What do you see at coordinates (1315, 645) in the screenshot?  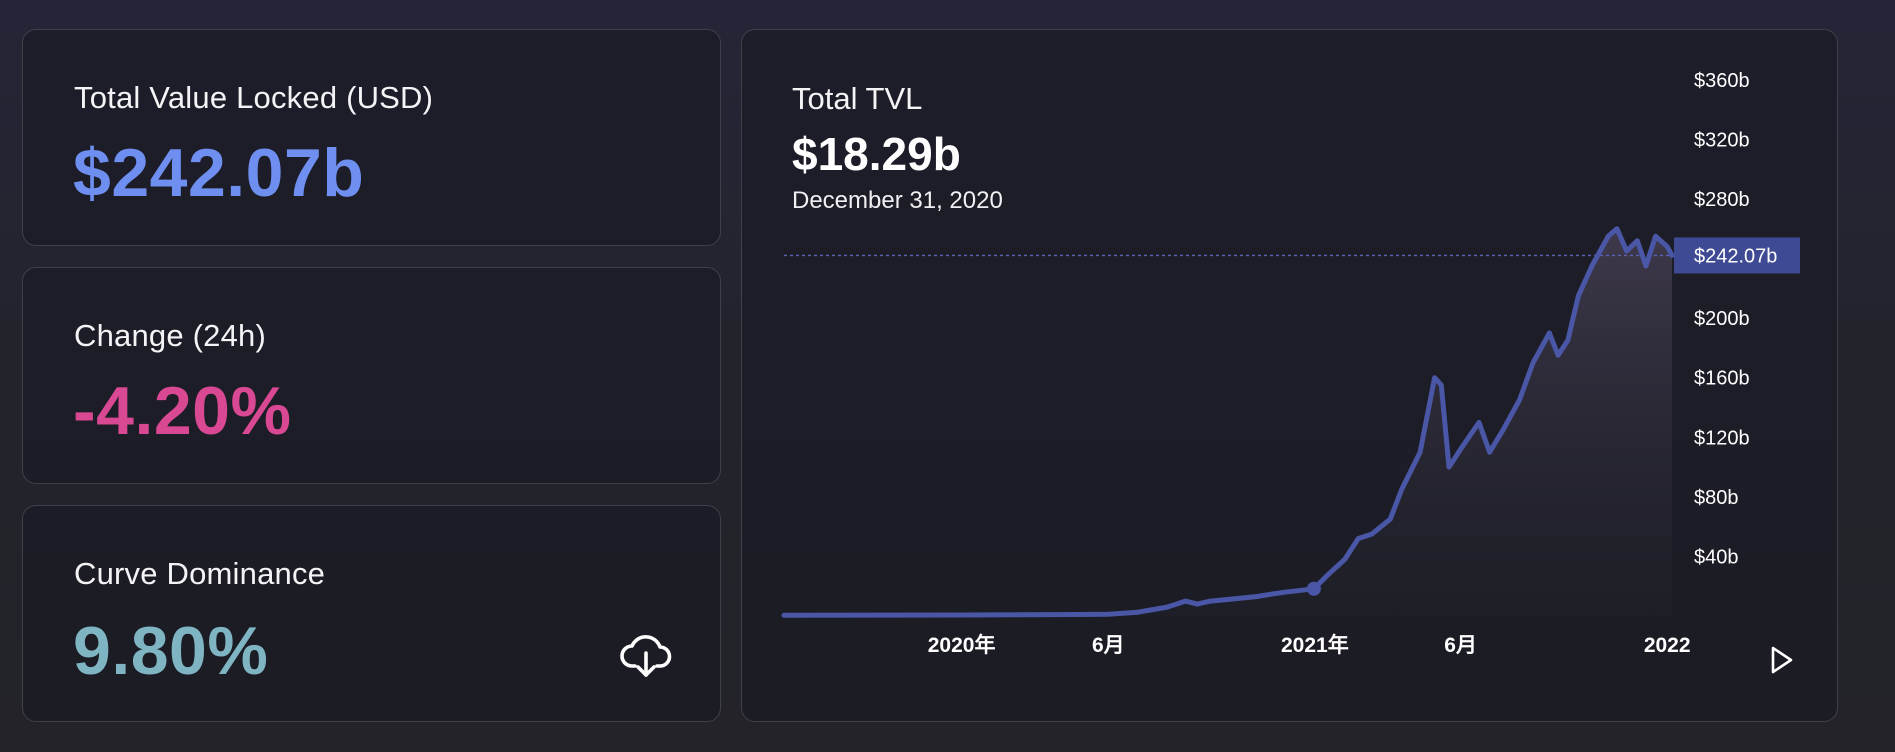 I see `x-tick-label: 2021年` at bounding box center [1315, 645].